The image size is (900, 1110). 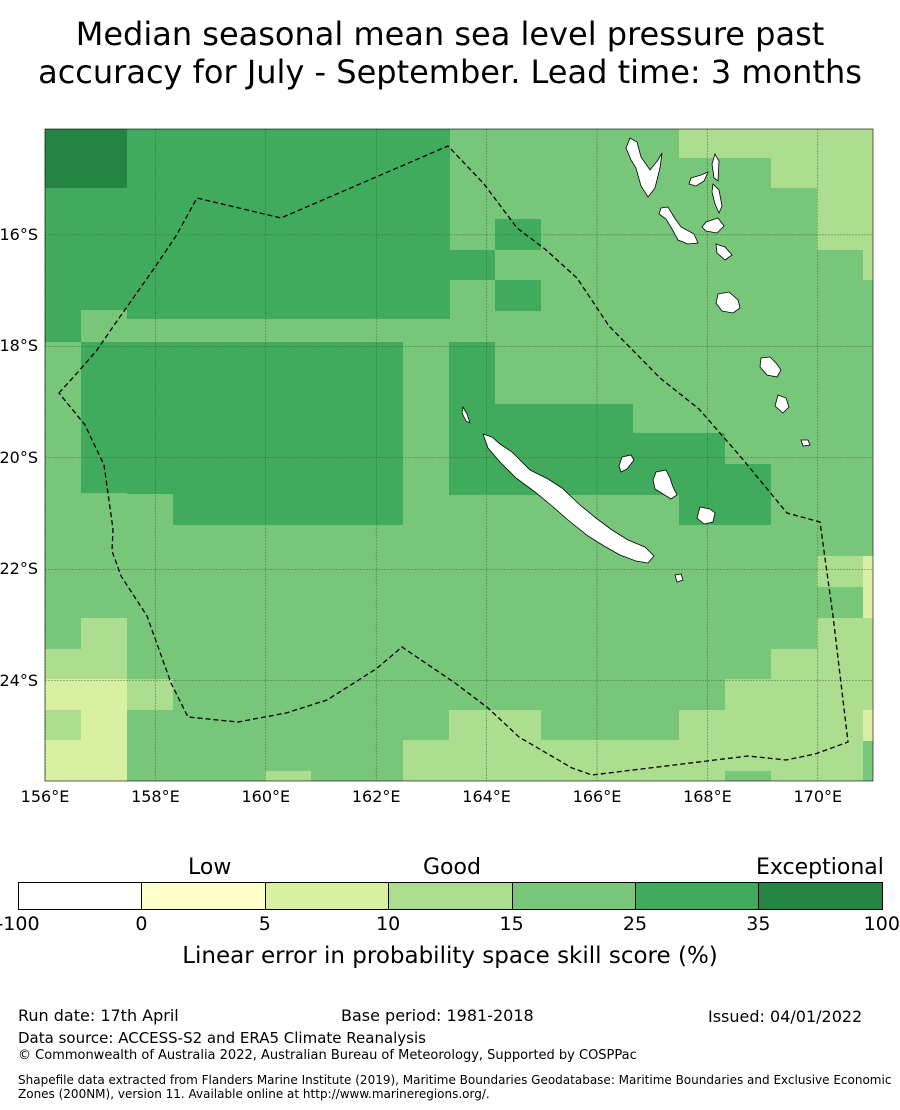 What do you see at coordinates (437, 1015) in the screenshot?
I see `base-period: Base period: 1981-2018` at bounding box center [437, 1015].